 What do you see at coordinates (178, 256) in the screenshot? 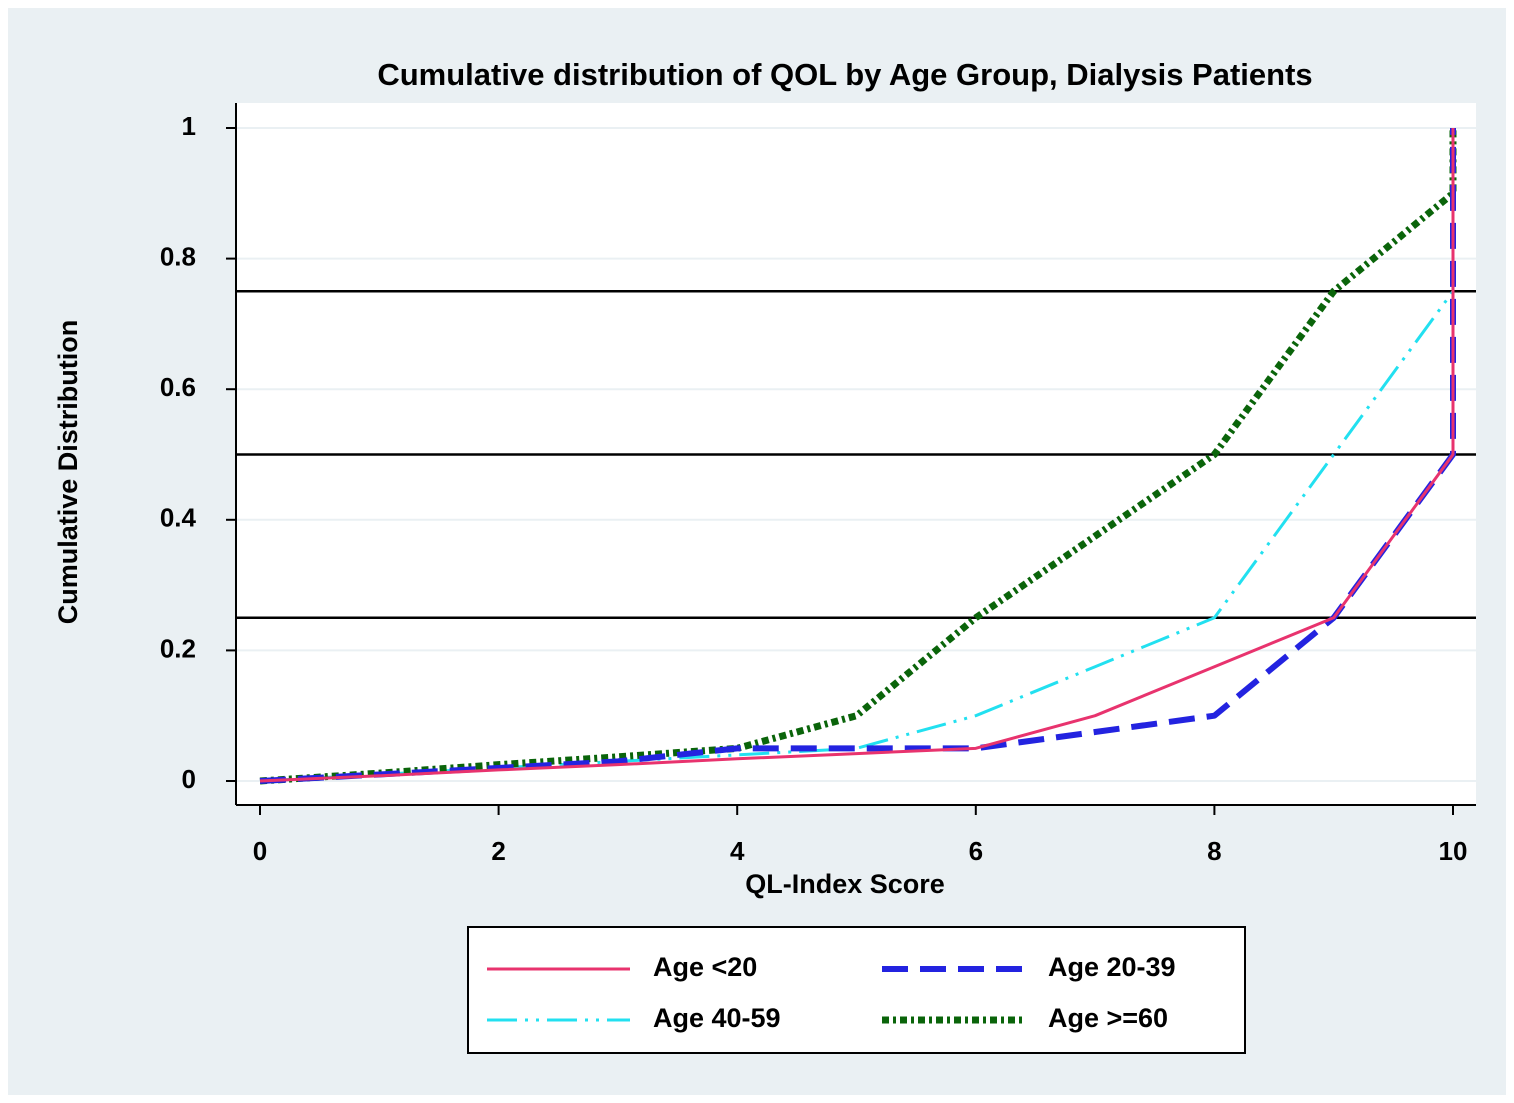
I see `y-tick-label: 0.8` at bounding box center [178, 256].